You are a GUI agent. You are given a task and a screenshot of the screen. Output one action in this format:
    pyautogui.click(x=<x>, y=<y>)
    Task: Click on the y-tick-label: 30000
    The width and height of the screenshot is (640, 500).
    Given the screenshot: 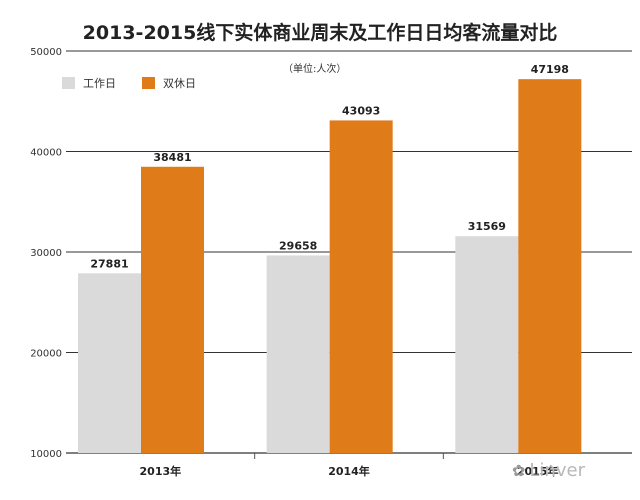 What is the action you would take?
    pyautogui.click(x=46, y=253)
    